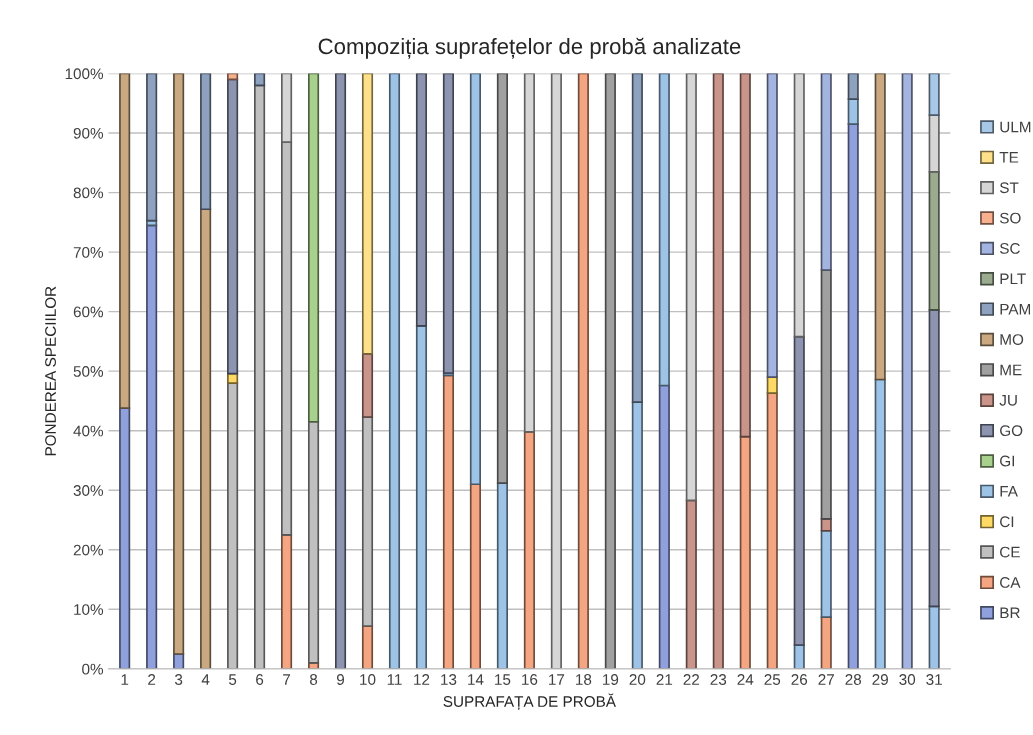 The width and height of the screenshot is (1033, 735). Describe the element at coordinates (584, 679) in the screenshot. I see `x-tick-label: 18` at that location.